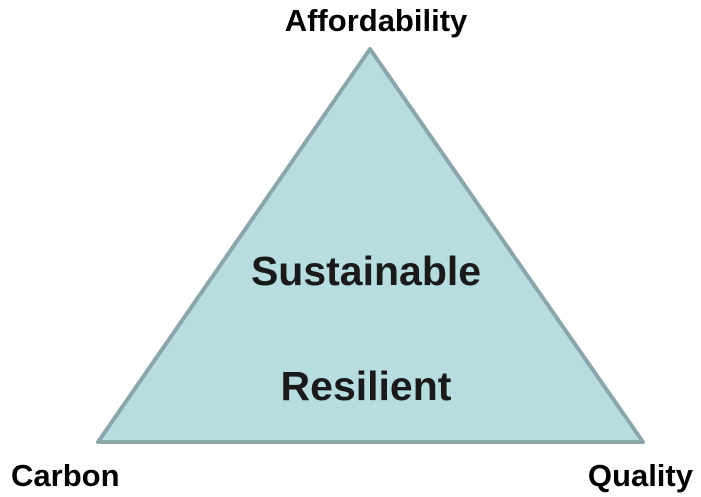 The height and width of the screenshot is (497, 701). I want to click on vertex-label: Carbon, so click(65, 475).